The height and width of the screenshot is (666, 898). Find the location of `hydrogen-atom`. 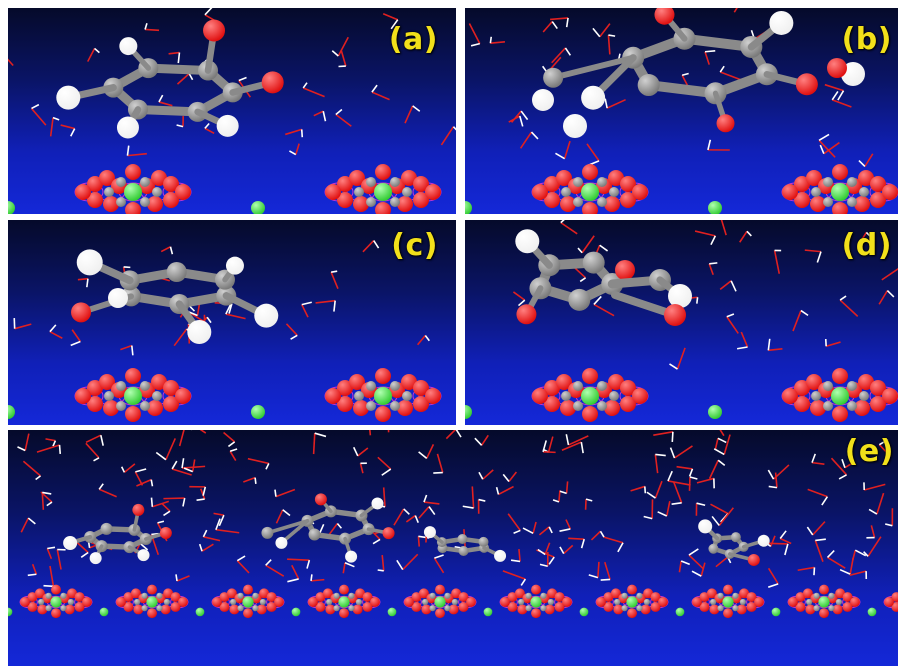

hydrogen-atom is located at coordinates (68, 97).